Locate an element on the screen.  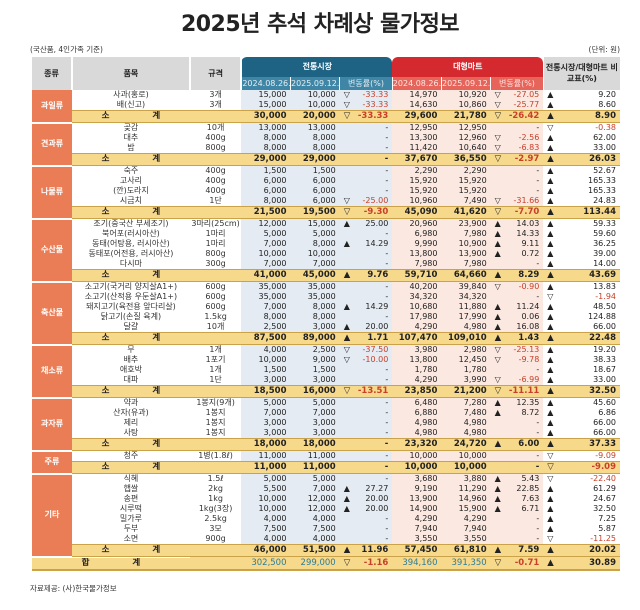
compare-pct: 5.87 is located at coordinates (607, 528).